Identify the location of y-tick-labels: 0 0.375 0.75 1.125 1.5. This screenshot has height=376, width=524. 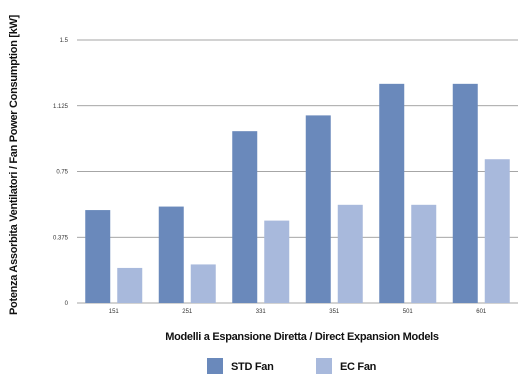
(61, 172).